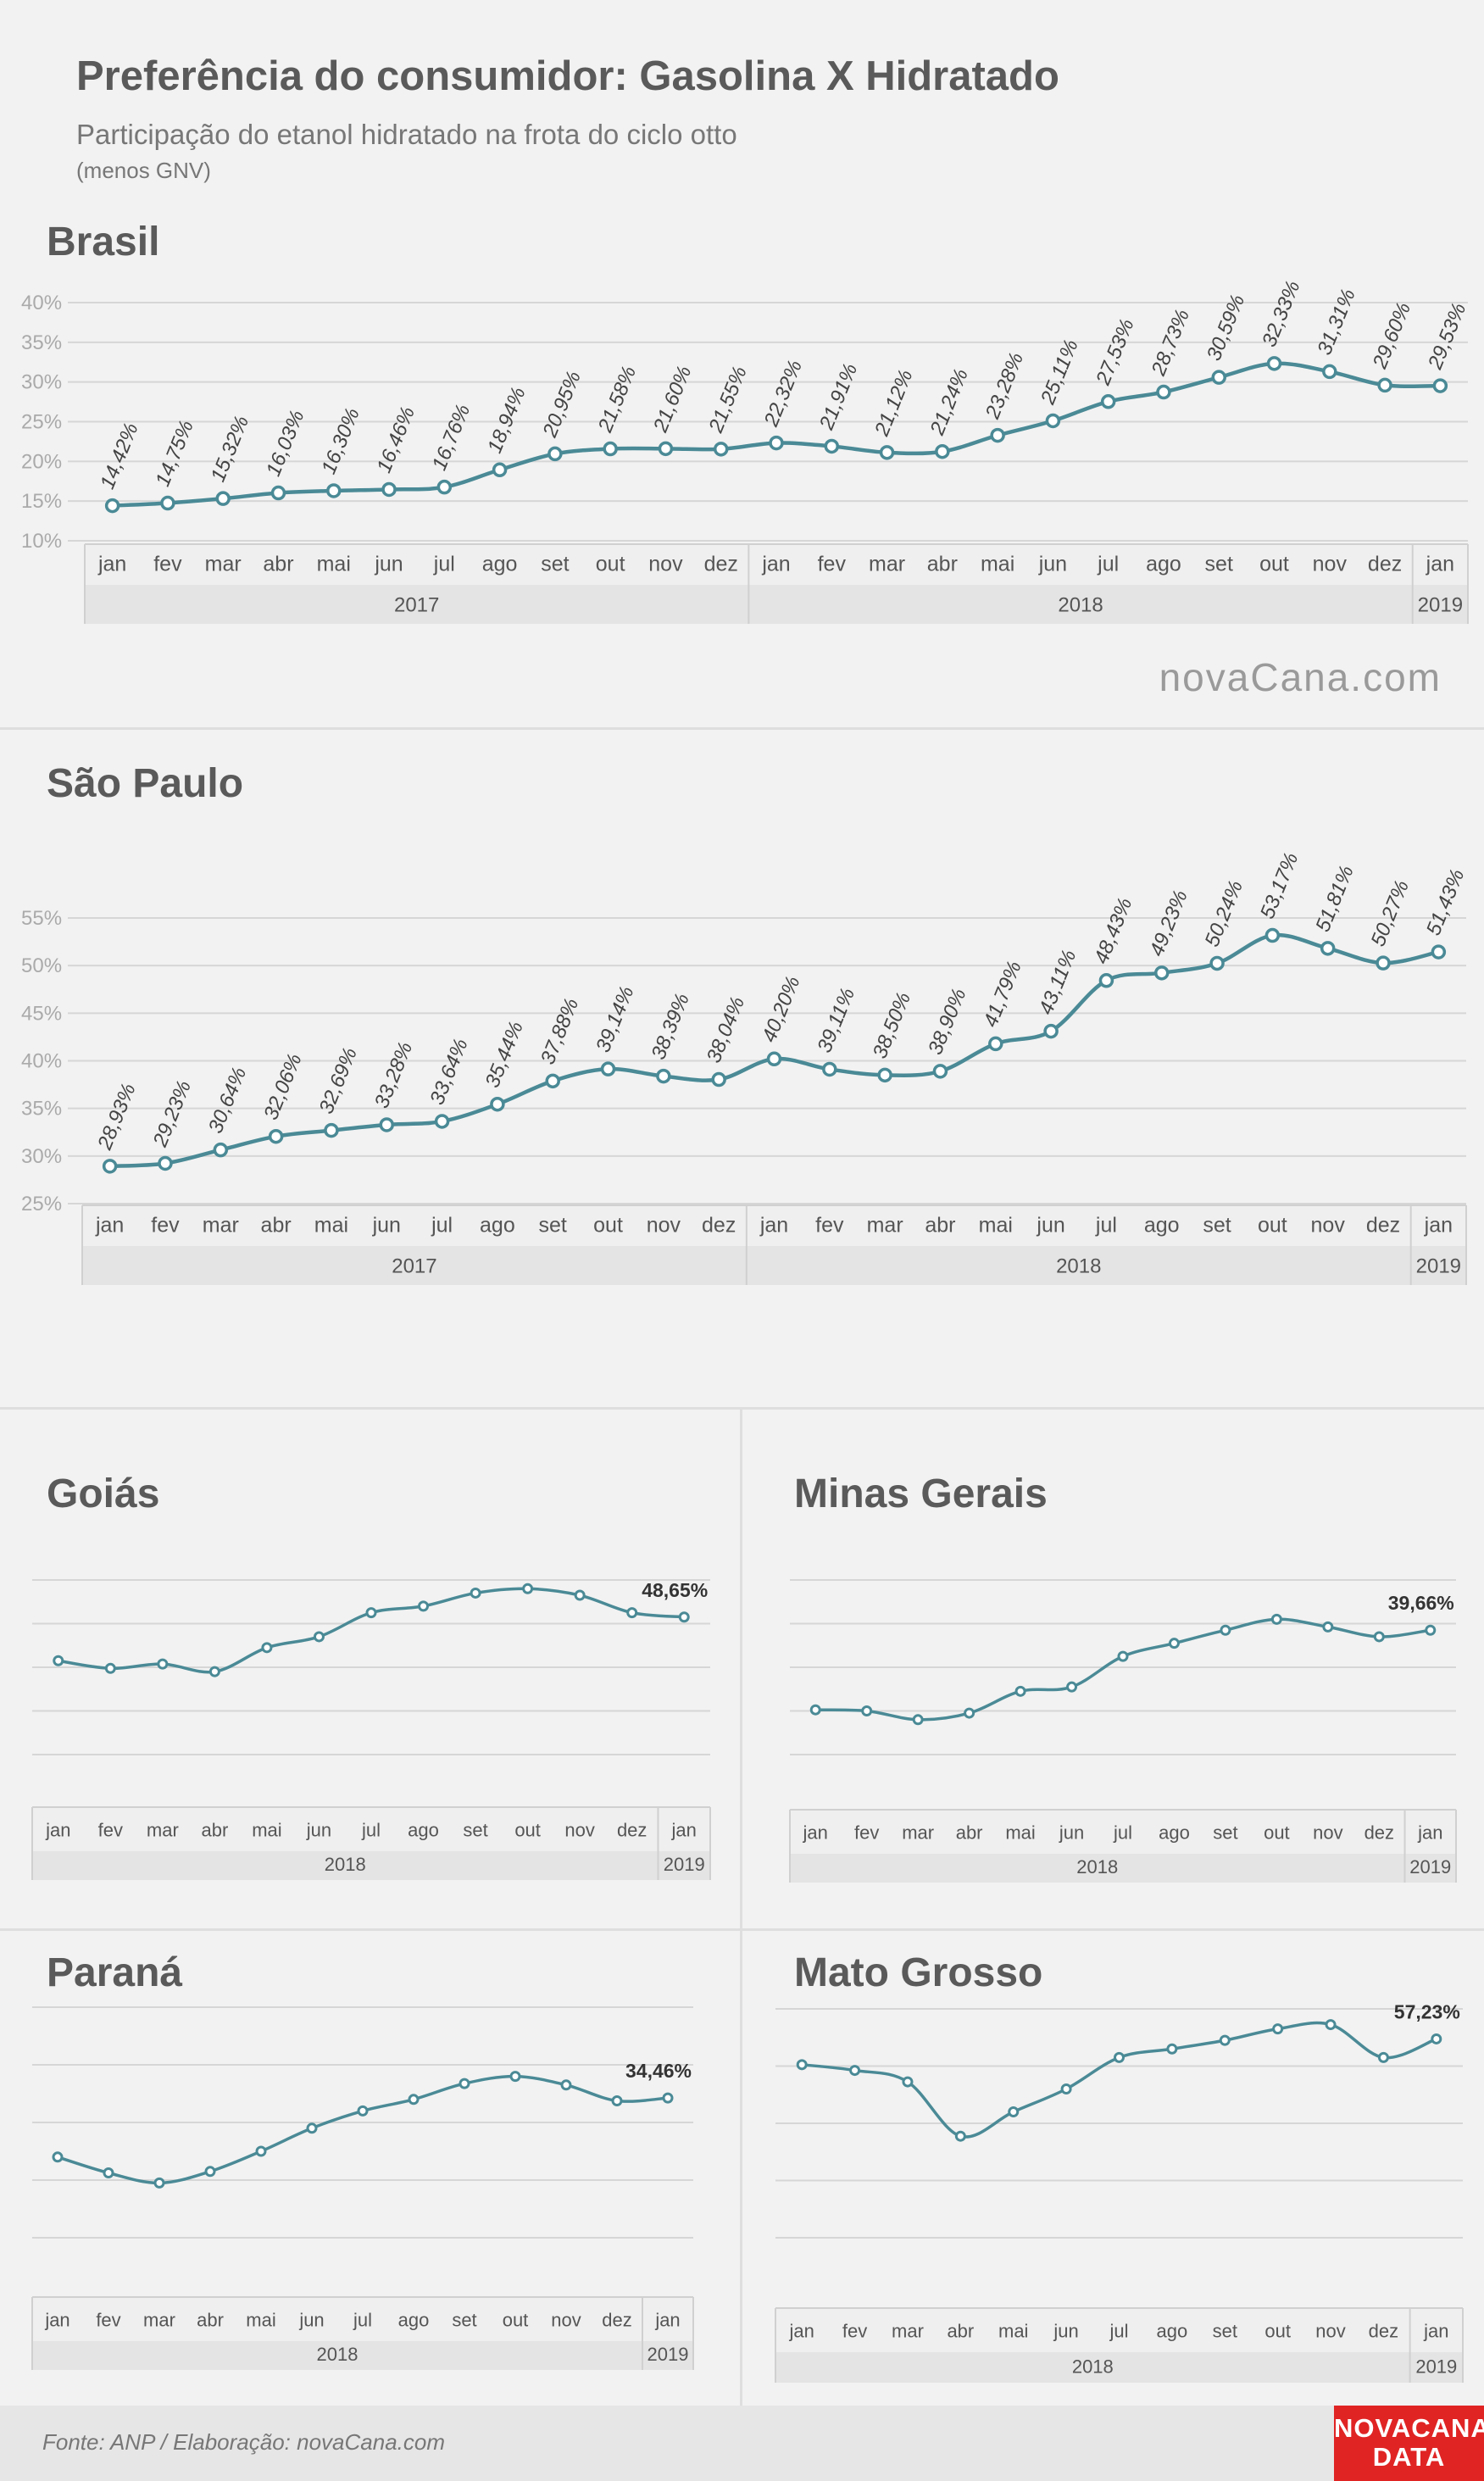 This screenshot has width=1484, height=2481. What do you see at coordinates (742, 1929) in the screenshot?
I see `section-divider` at bounding box center [742, 1929].